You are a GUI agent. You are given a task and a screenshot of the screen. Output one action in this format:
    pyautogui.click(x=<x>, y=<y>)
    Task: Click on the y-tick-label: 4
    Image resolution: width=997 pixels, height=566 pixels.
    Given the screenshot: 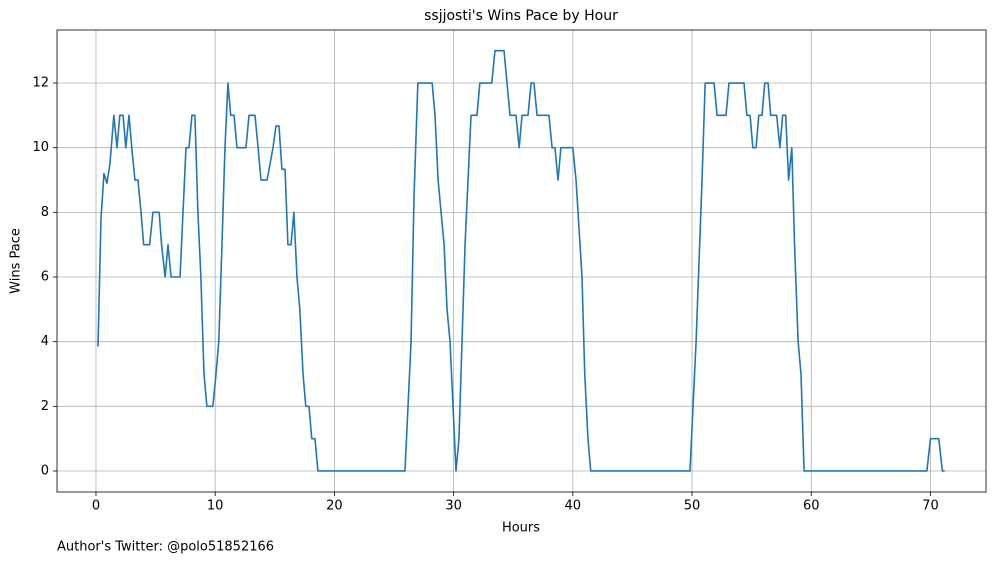 What is the action you would take?
    pyautogui.click(x=45, y=341)
    